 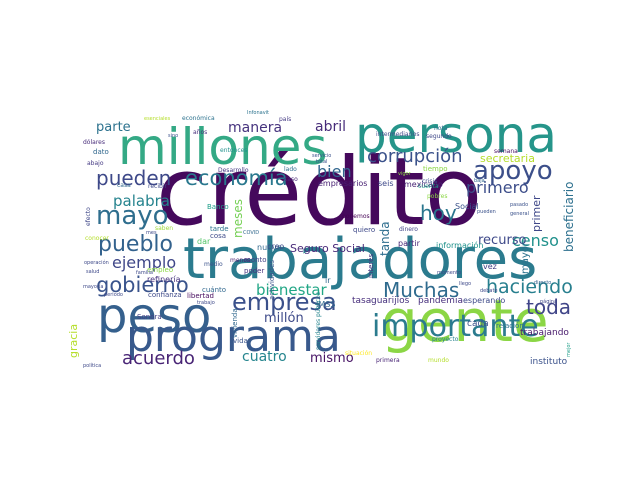 I want to click on word: mayoría, so click(x=93, y=287).